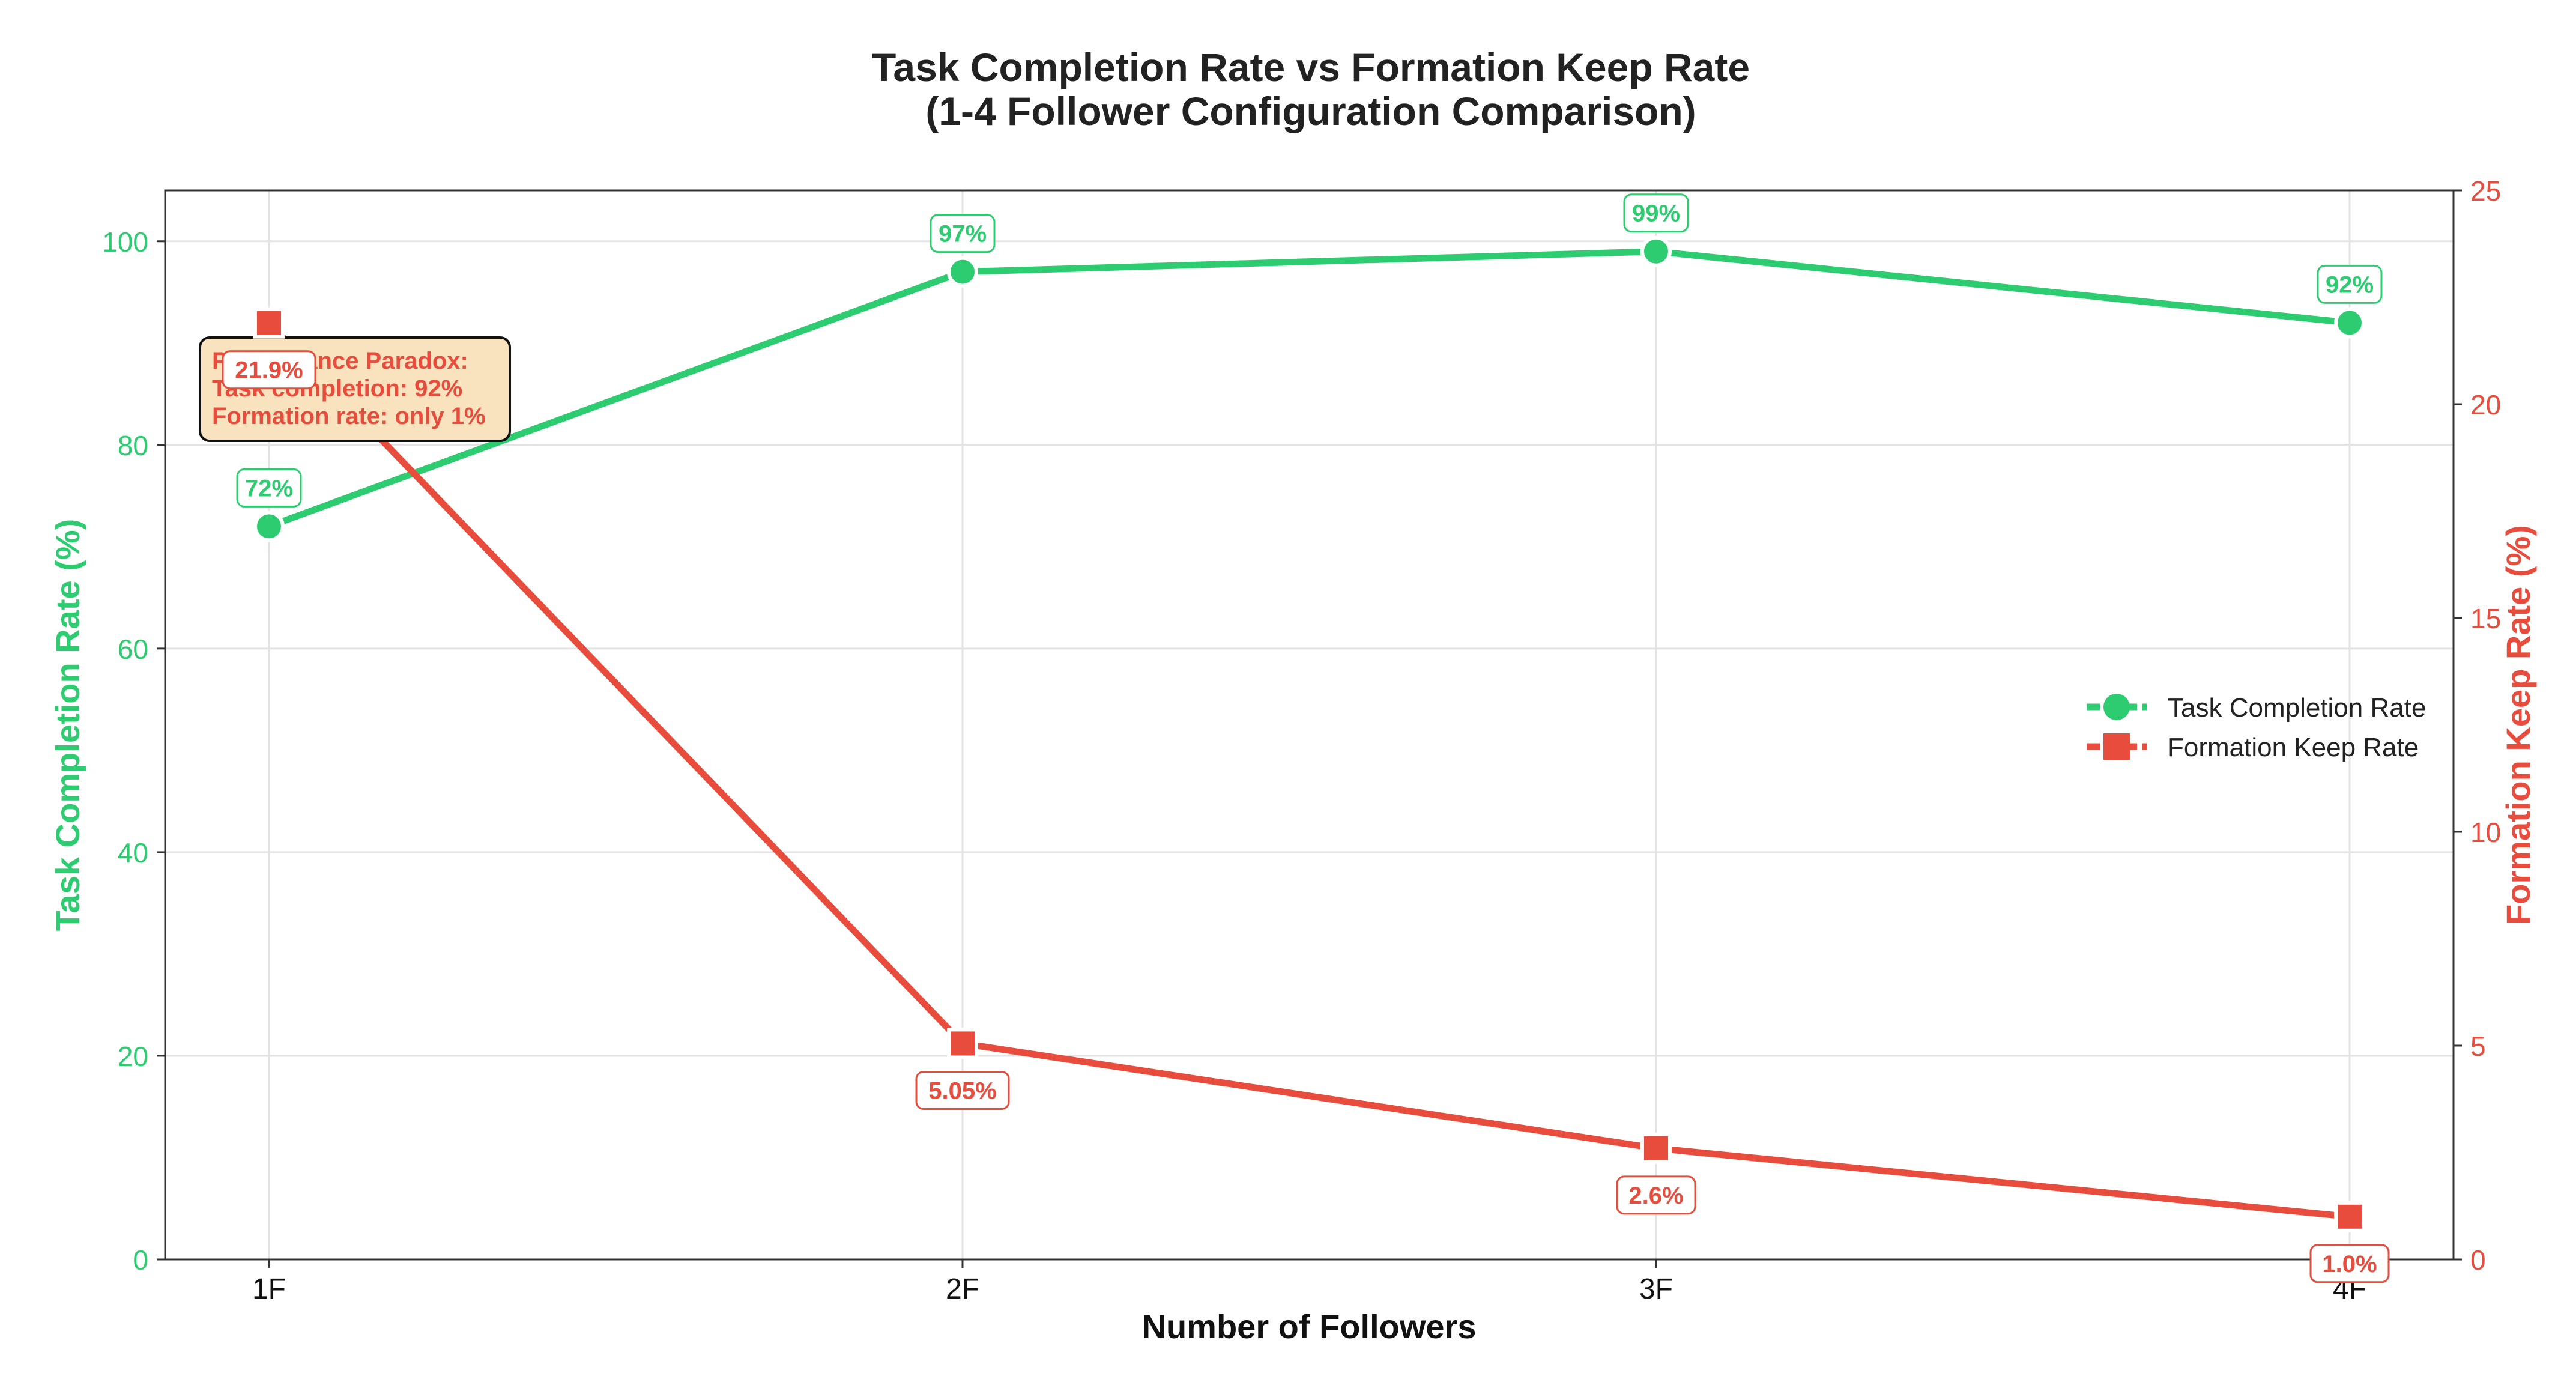  I want to click on y-right-tick-label: 25, so click(2485, 191).